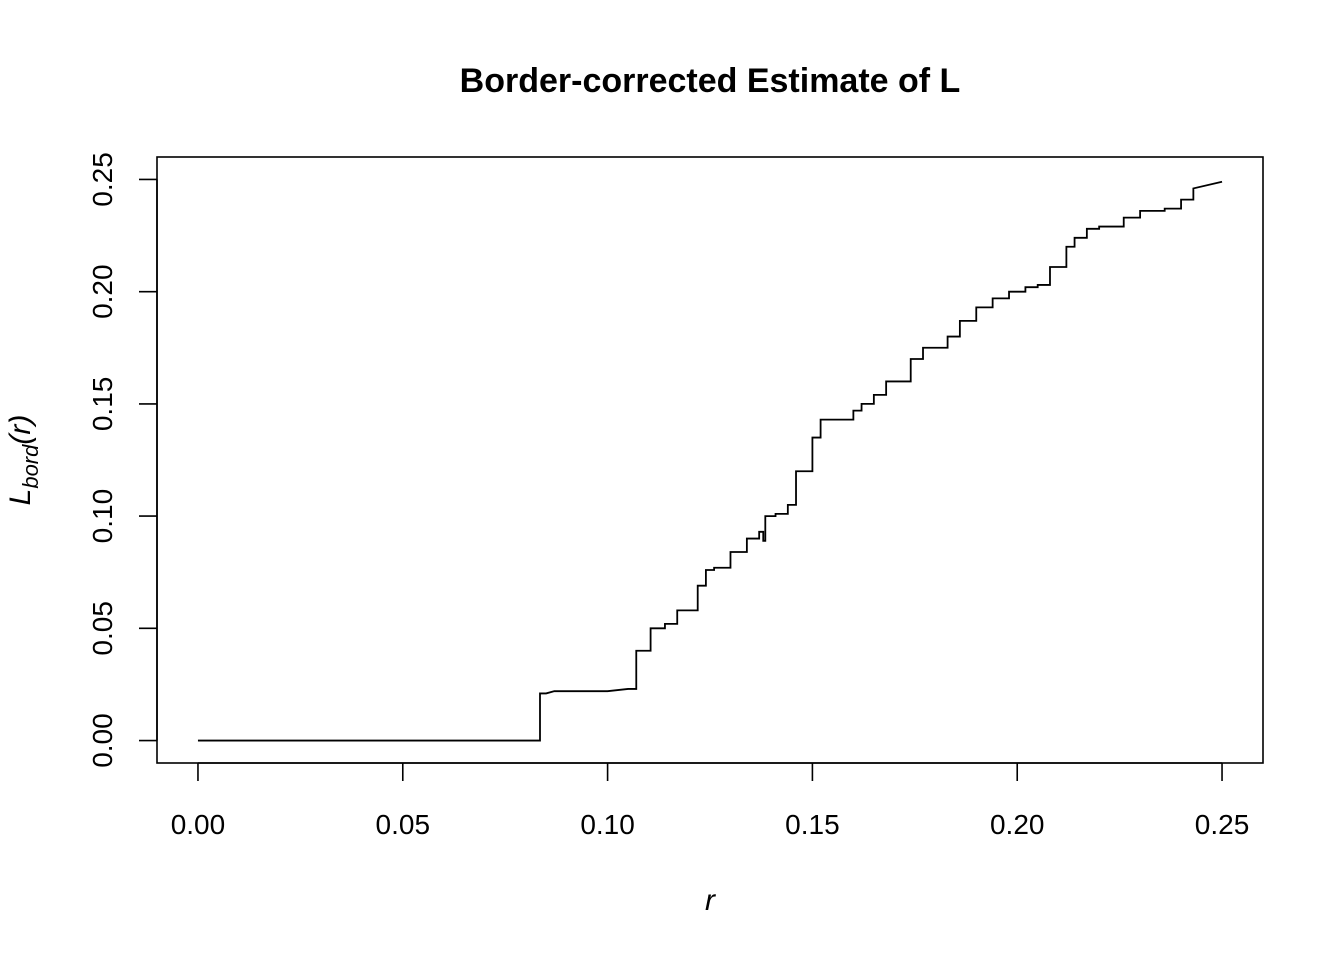 This screenshot has height=960, width=1344. I want to click on x-tick-label: 0.05, so click(403, 824).